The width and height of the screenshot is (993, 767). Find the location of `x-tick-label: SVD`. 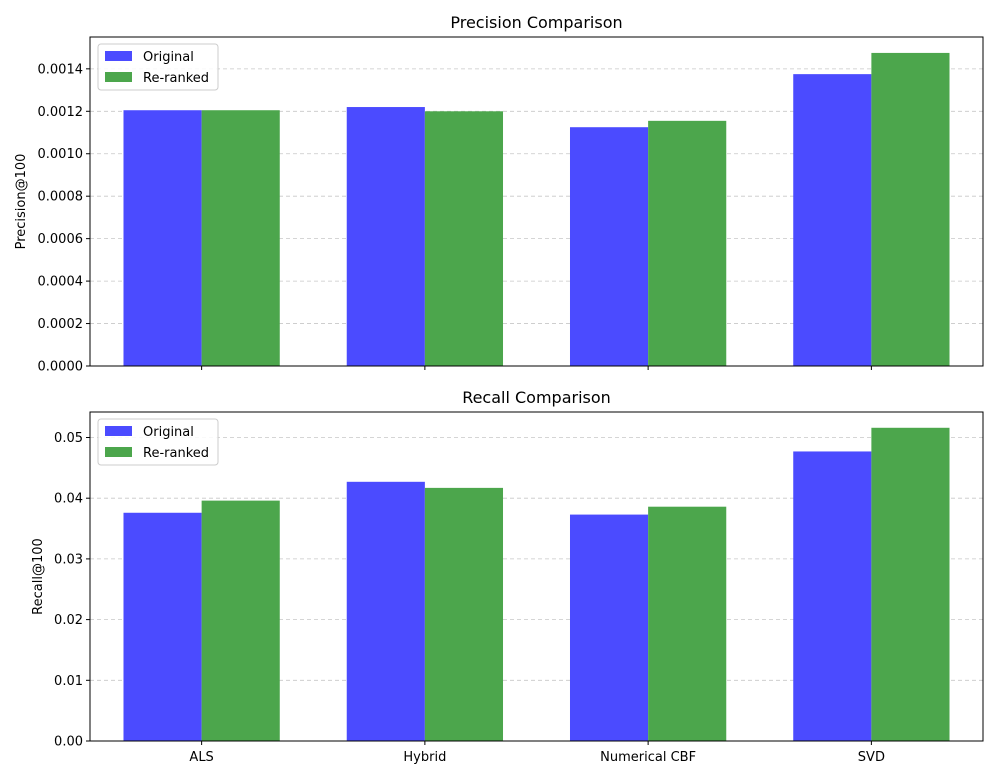

x-tick-label: SVD is located at coordinates (871, 757).